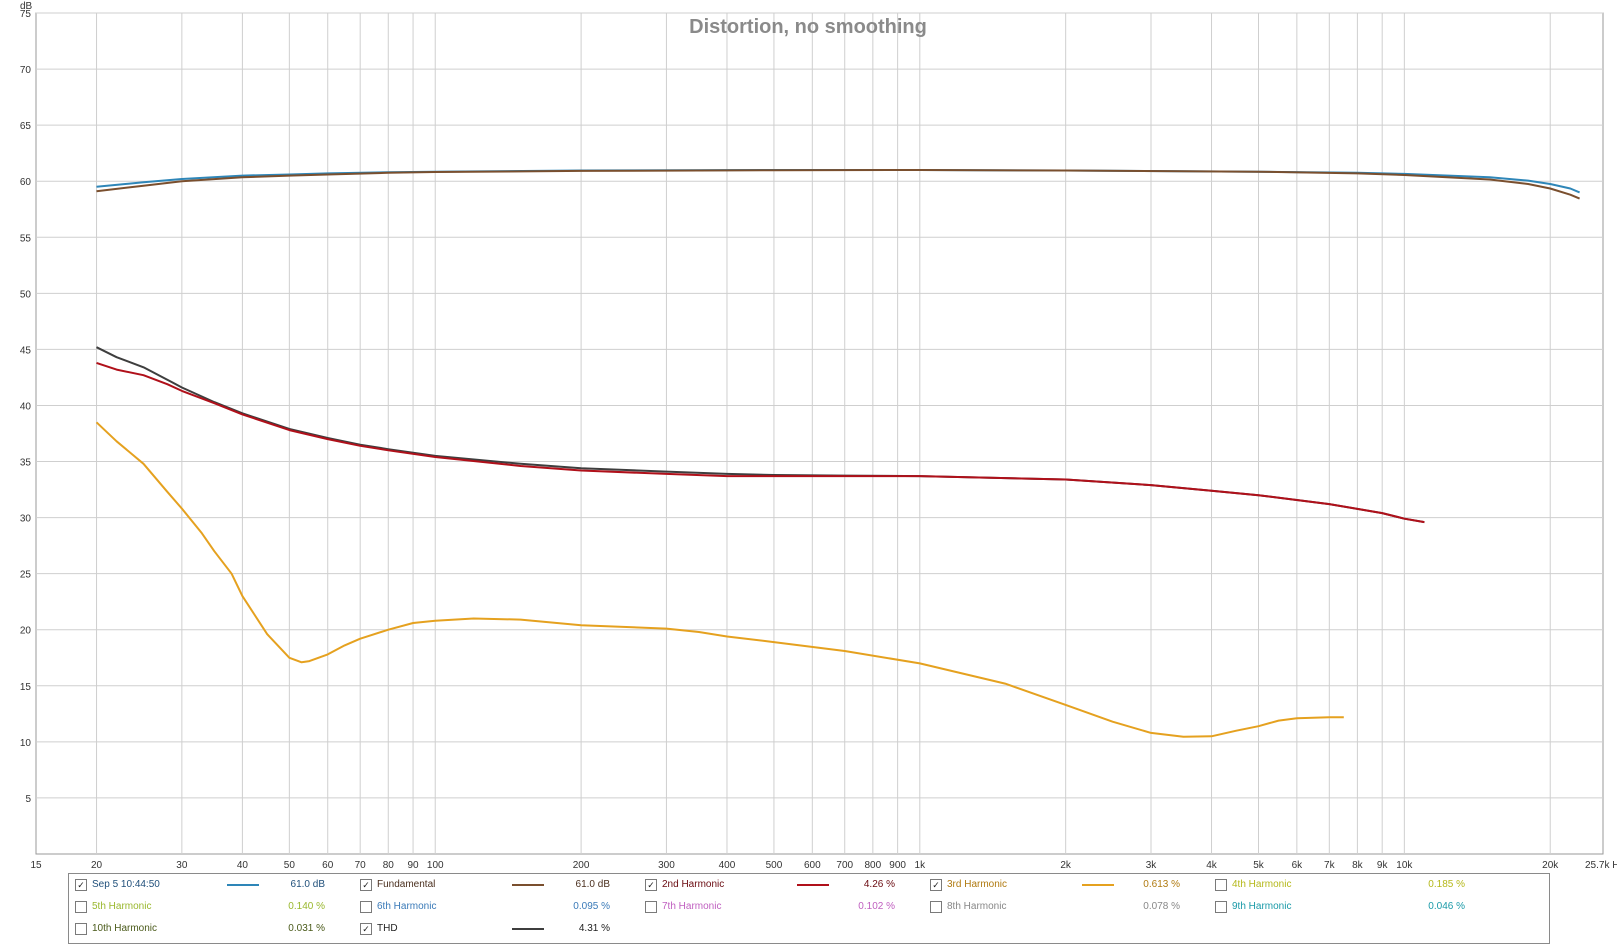 The image size is (1617, 948). What do you see at coordinates (26, 70) in the screenshot?
I see `y-tick-label: 70` at bounding box center [26, 70].